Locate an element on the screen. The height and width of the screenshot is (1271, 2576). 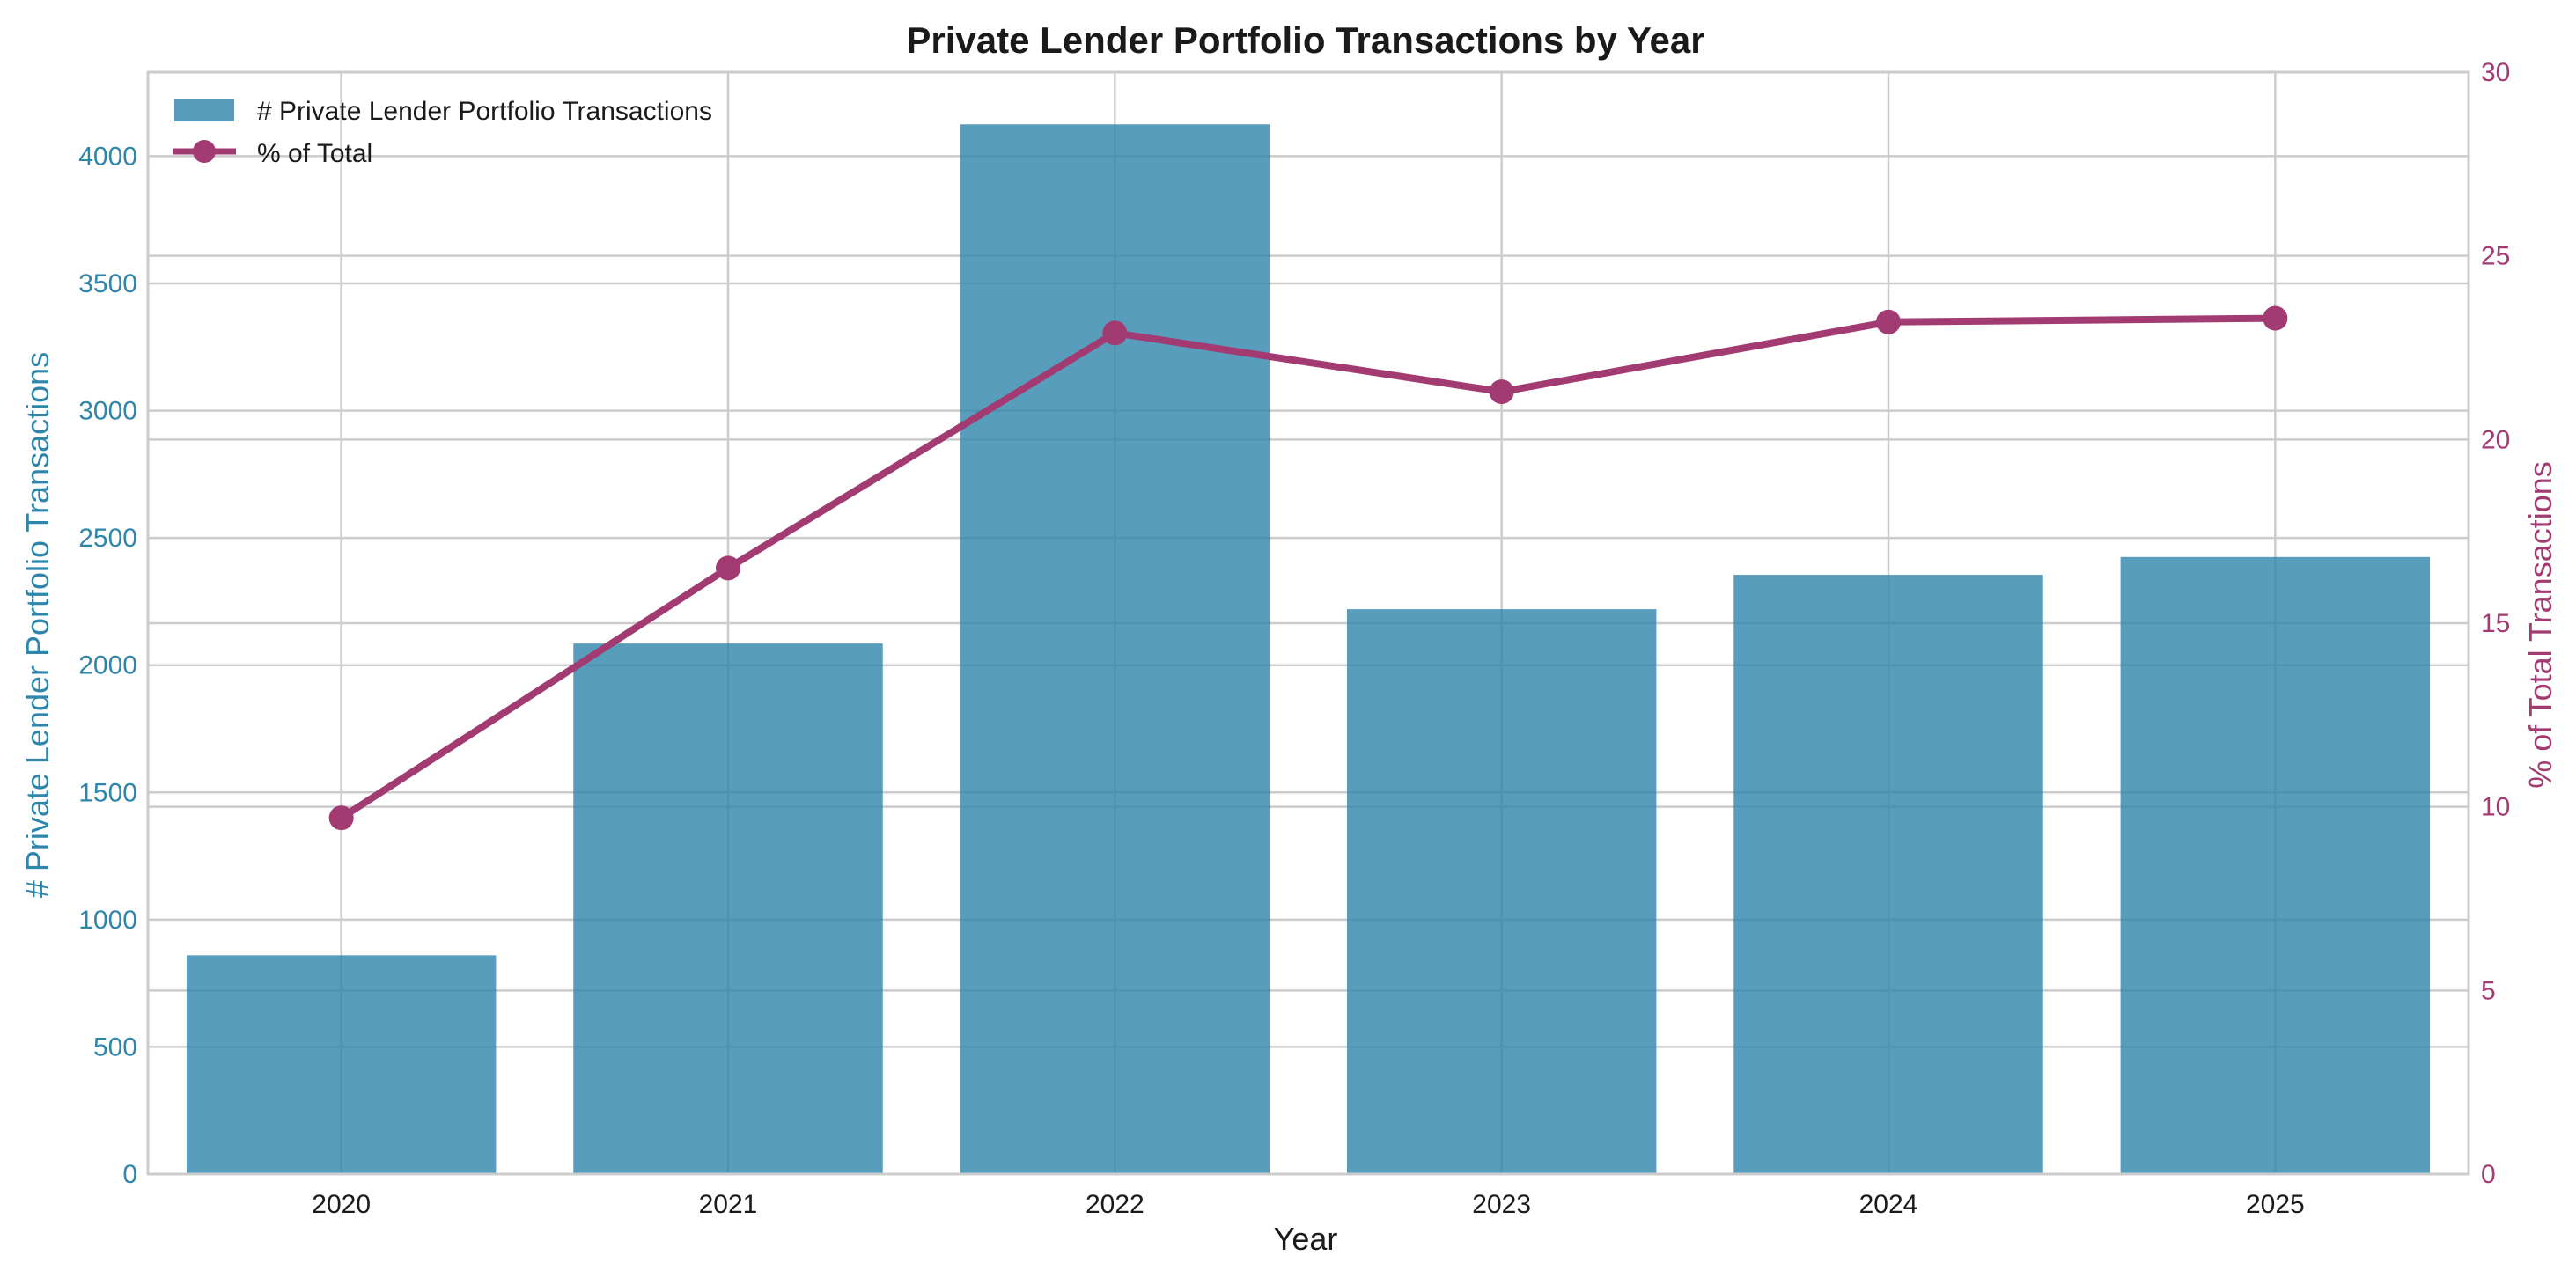
point-2025 is located at coordinates (2275, 318).